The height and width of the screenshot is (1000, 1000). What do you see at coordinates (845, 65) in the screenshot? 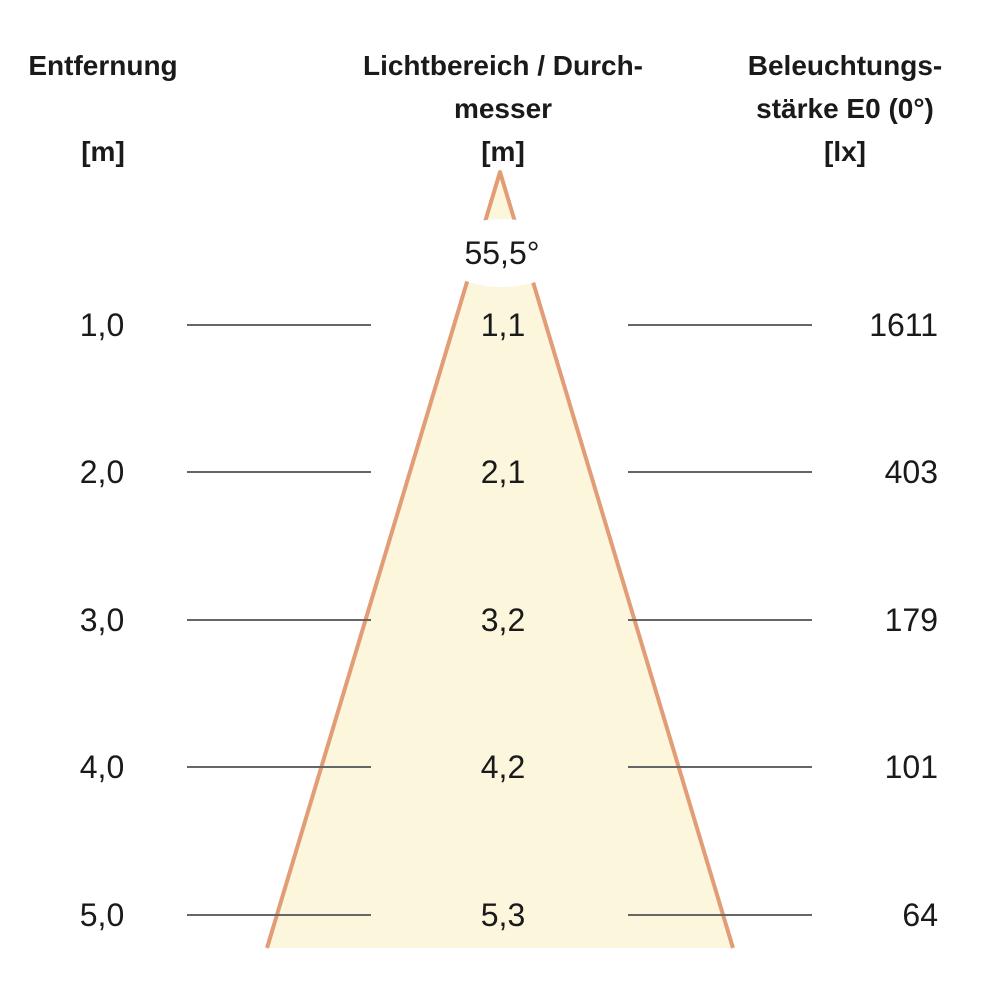
I see `header-title: Beleuchtungs-` at bounding box center [845, 65].